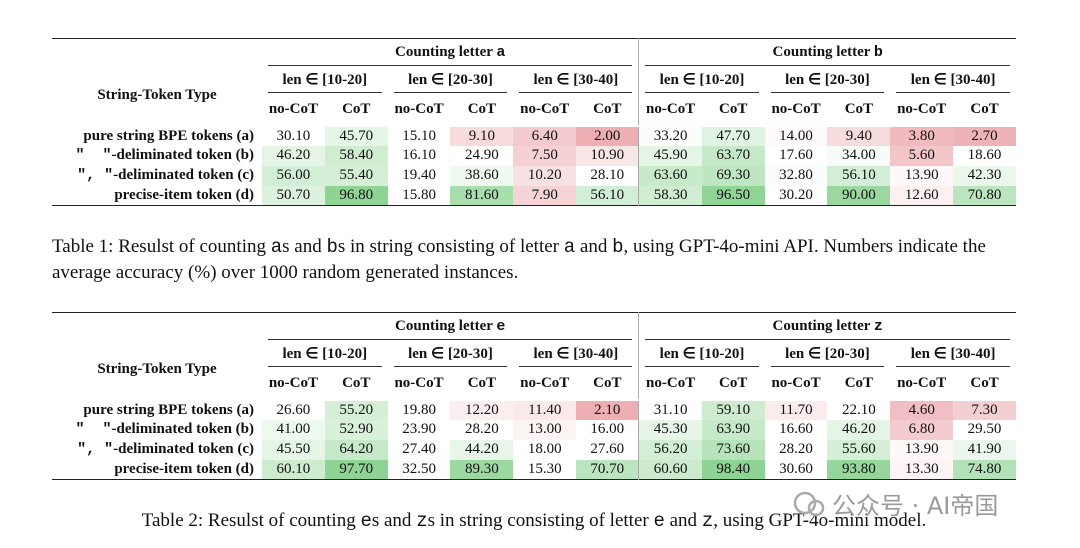  Describe the element at coordinates (419, 449) in the screenshot. I see `cell: 27.40` at that location.